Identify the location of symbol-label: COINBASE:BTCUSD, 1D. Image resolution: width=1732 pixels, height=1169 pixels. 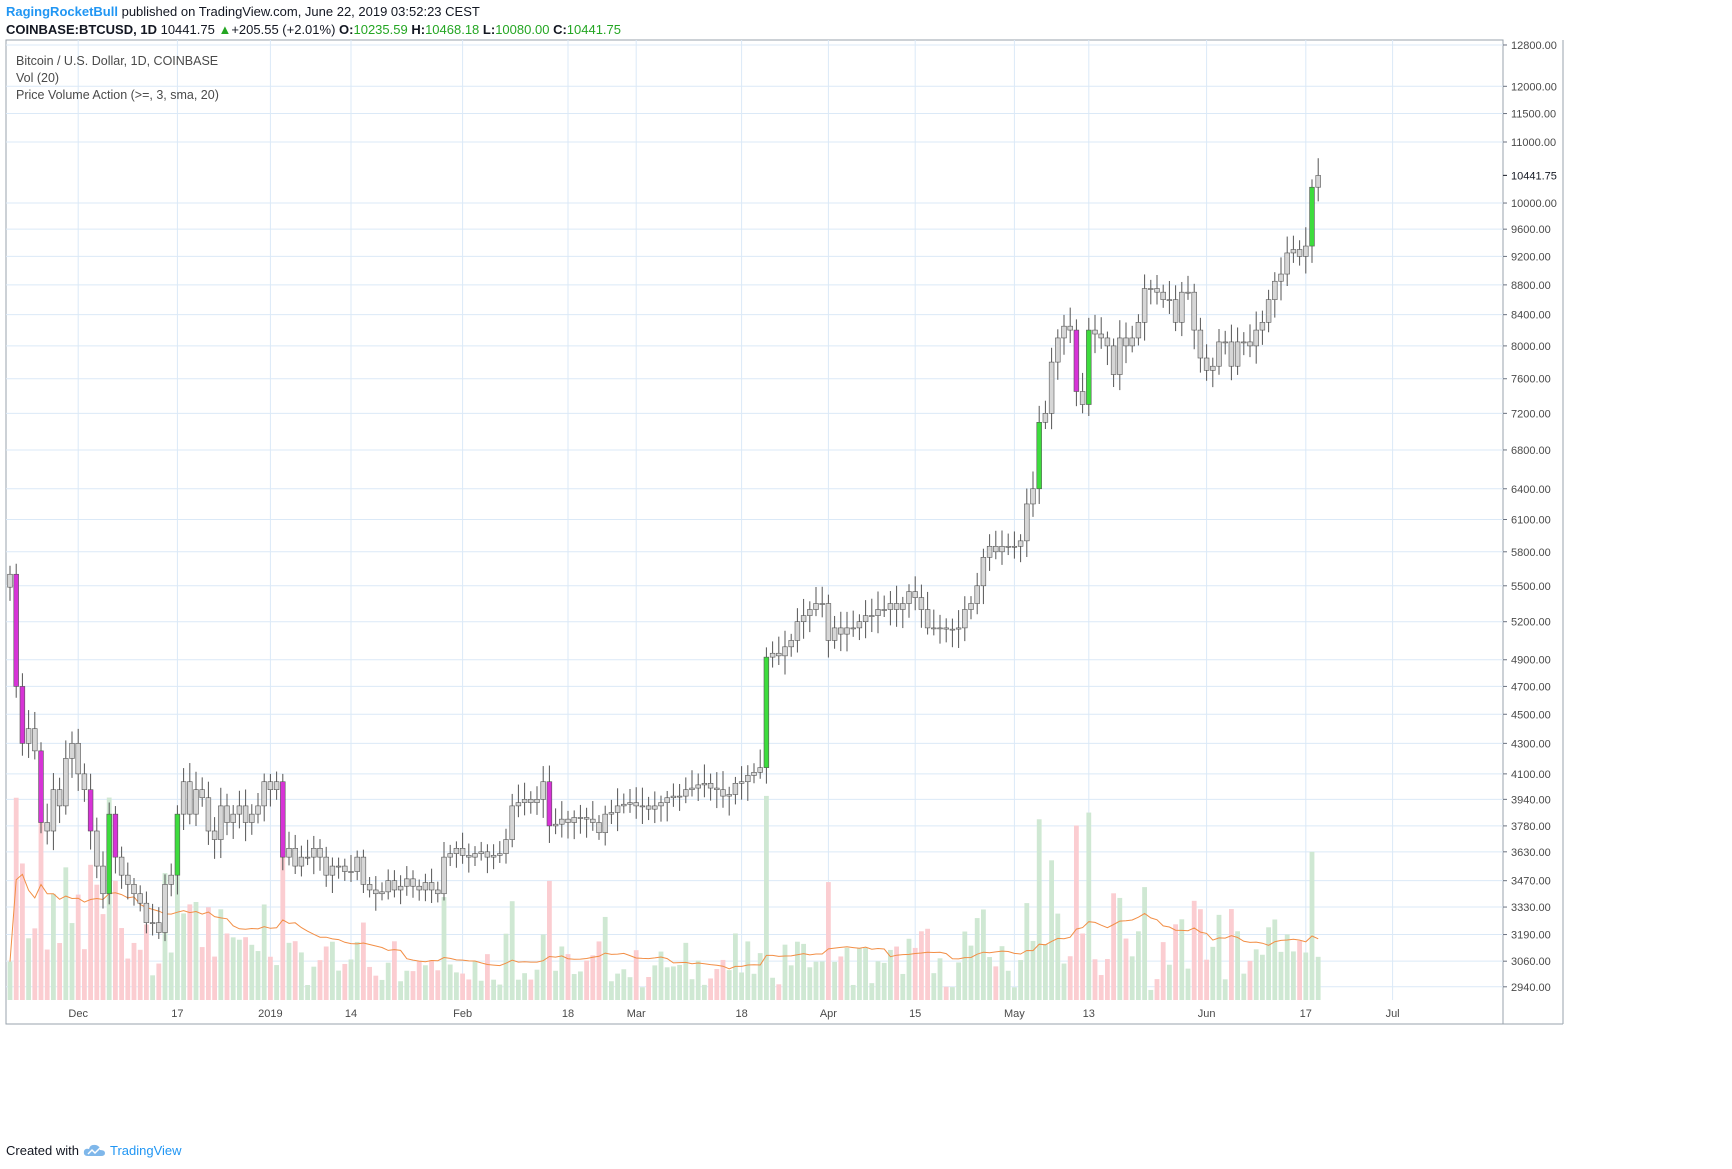
(81, 29).